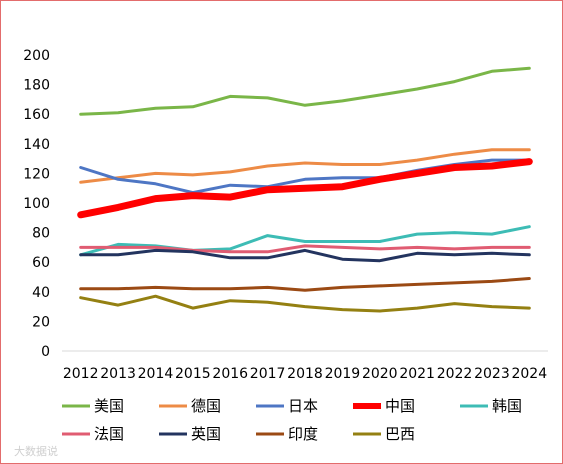 The width and height of the screenshot is (563, 464). What do you see at coordinates (492, 374) in the screenshot?
I see `x-tick-label: 2023` at bounding box center [492, 374].